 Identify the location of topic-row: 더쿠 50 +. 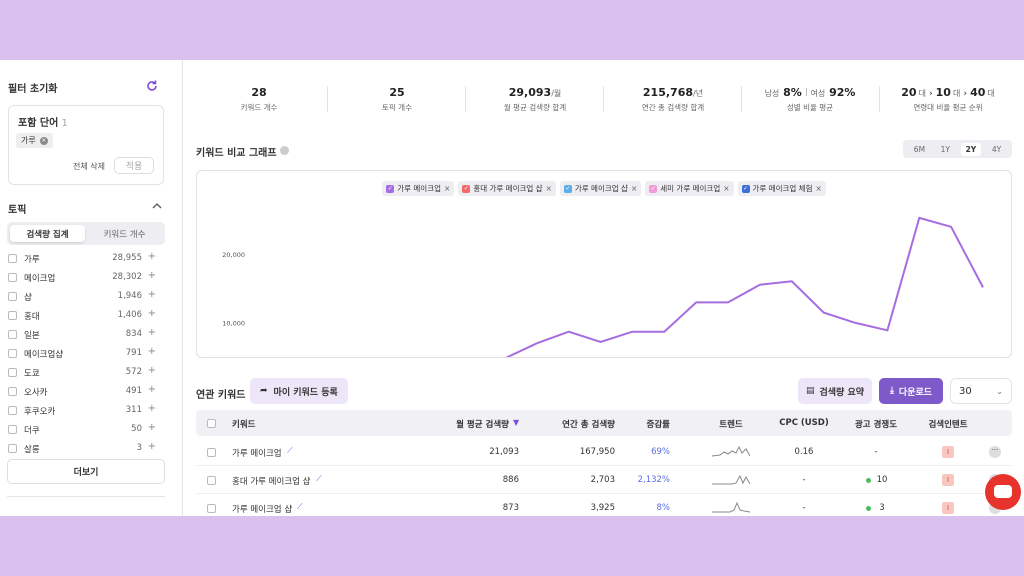
(83, 429).